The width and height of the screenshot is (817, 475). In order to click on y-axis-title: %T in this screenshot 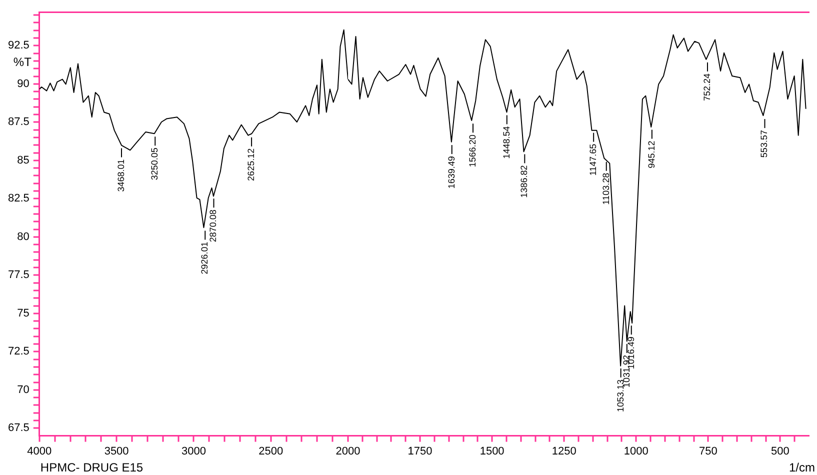, I will do `click(22, 62)`.